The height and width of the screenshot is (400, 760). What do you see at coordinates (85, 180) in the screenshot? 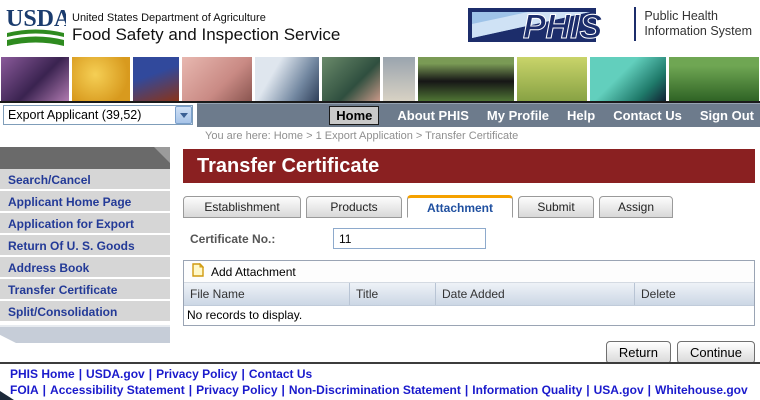
I see `sidebar-item-search-cancel: Search/Cancel` at bounding box center [85, 180].